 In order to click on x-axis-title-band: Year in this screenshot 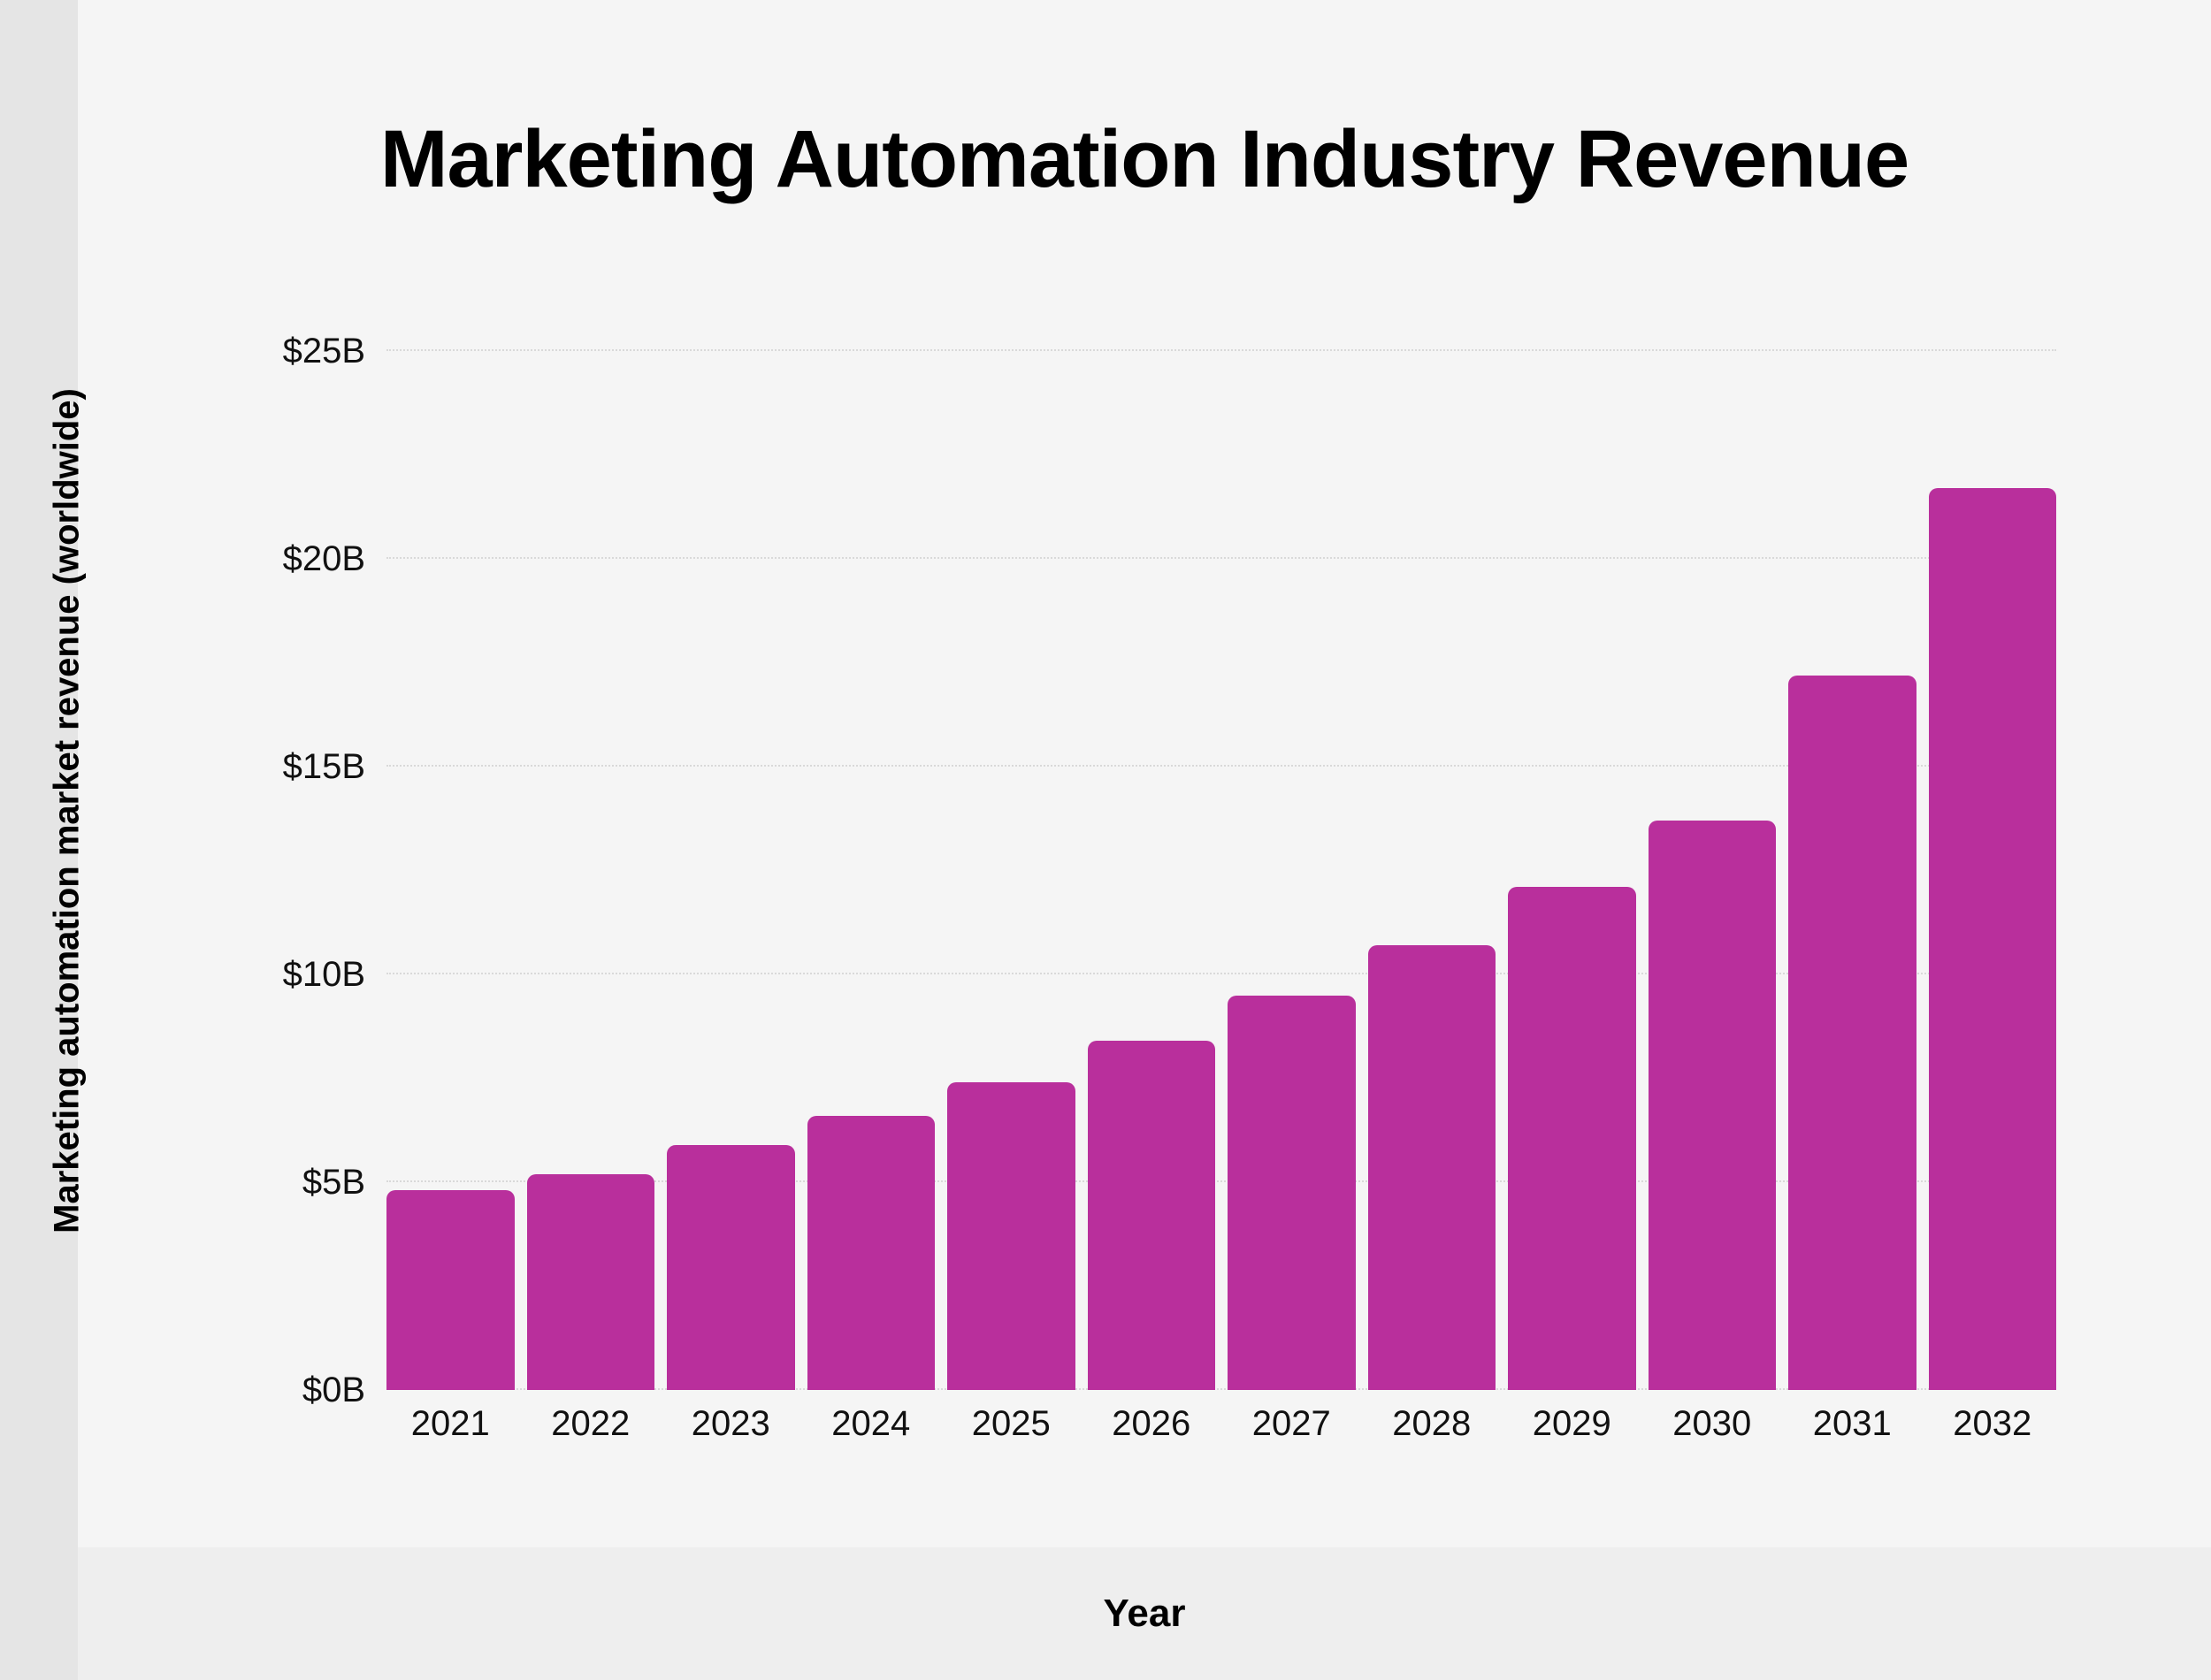, I will do `click(1144, 1613)`.